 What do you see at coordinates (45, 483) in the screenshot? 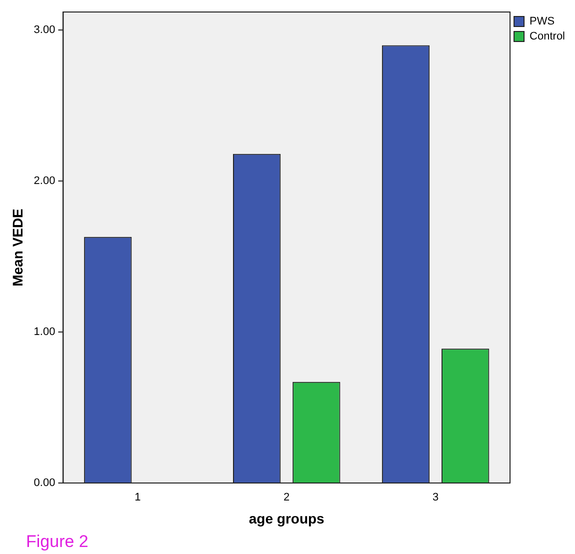
I see `y-tick-label: 0.00` at bounding box center [45, 483].